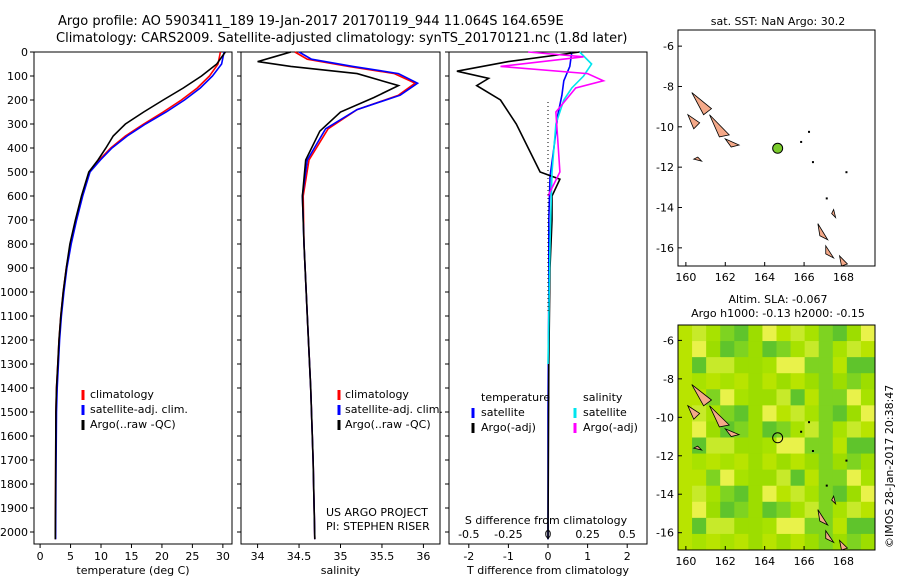  What do you see at coordinates (132, 570) in the screenshot?
I see `x-axis-label: temperature (deg C)` at bounding box center [132, 570].